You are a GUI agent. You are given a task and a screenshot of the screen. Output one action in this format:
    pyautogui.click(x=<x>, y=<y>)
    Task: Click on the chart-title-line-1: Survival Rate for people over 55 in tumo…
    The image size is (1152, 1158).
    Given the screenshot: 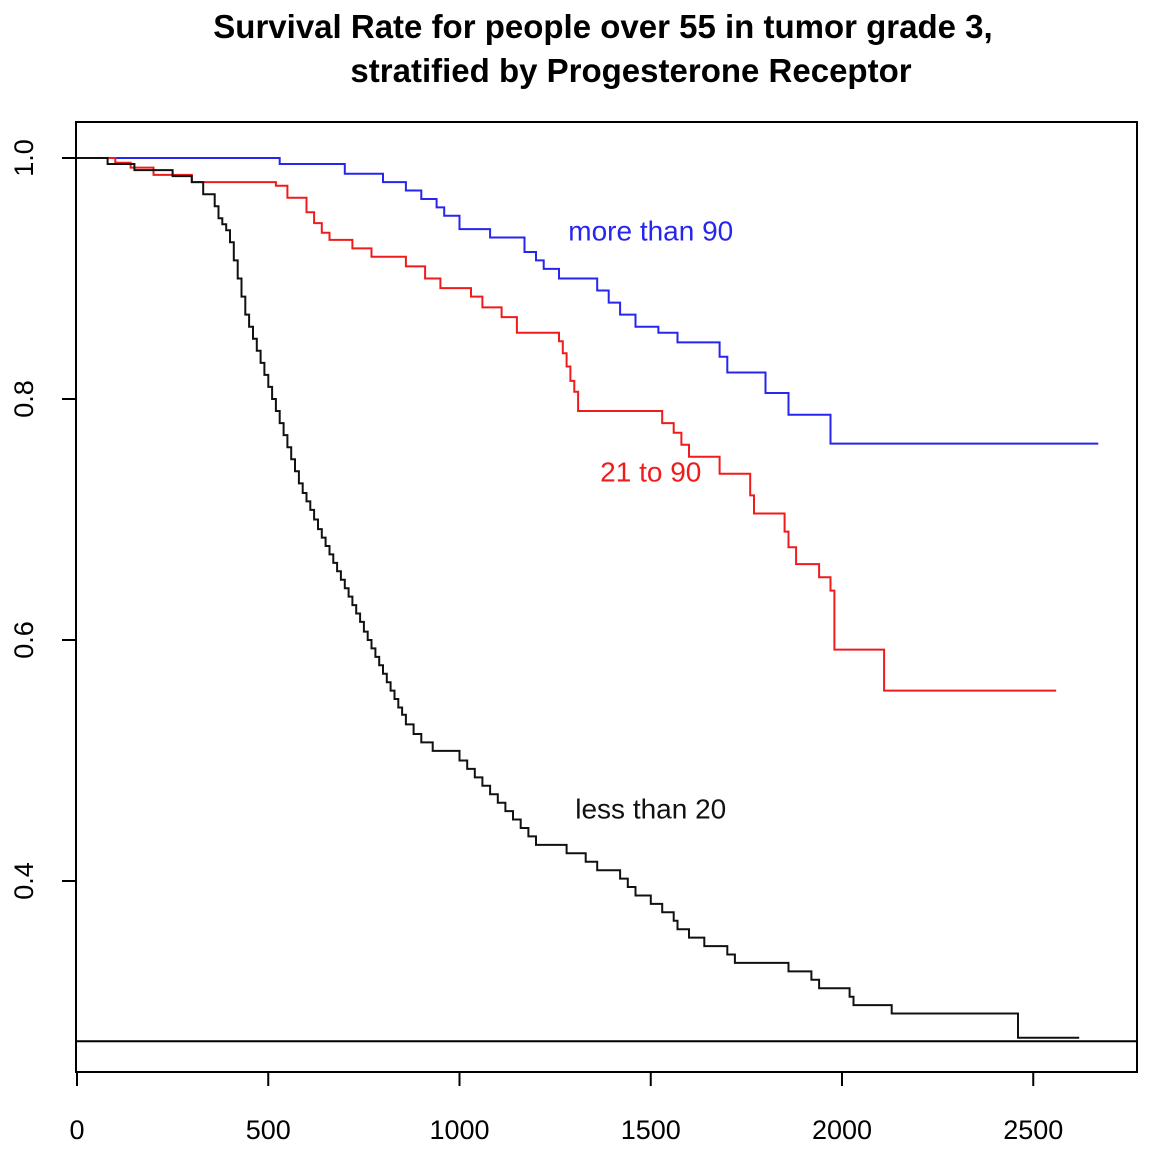 What is the action you would take?
    pyautogui.click(x=602, y=26)
    